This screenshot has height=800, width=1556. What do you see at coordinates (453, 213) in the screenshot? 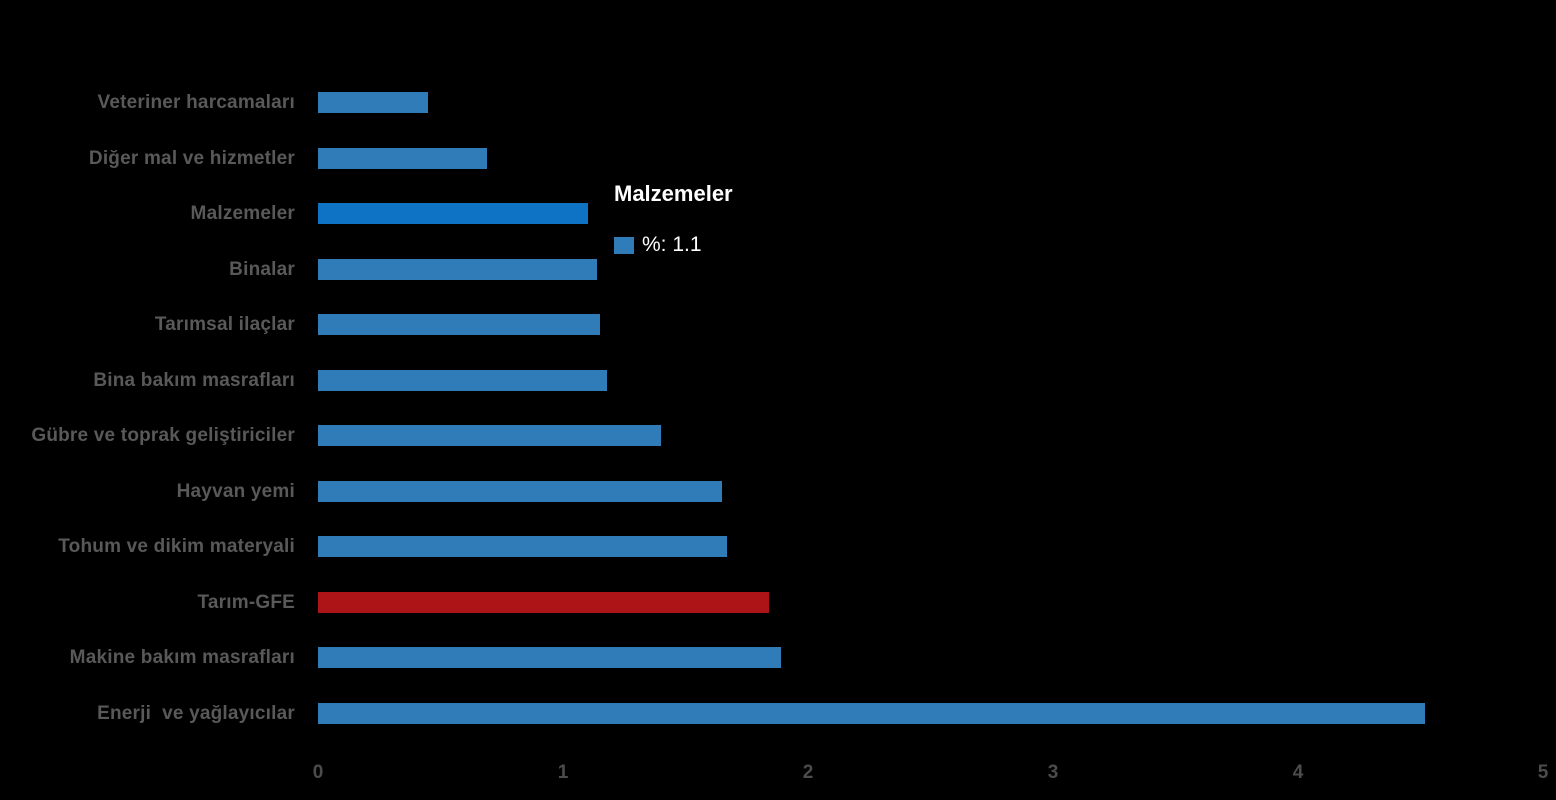
I see `bar-highlighted` at bounding box center [453, 213].